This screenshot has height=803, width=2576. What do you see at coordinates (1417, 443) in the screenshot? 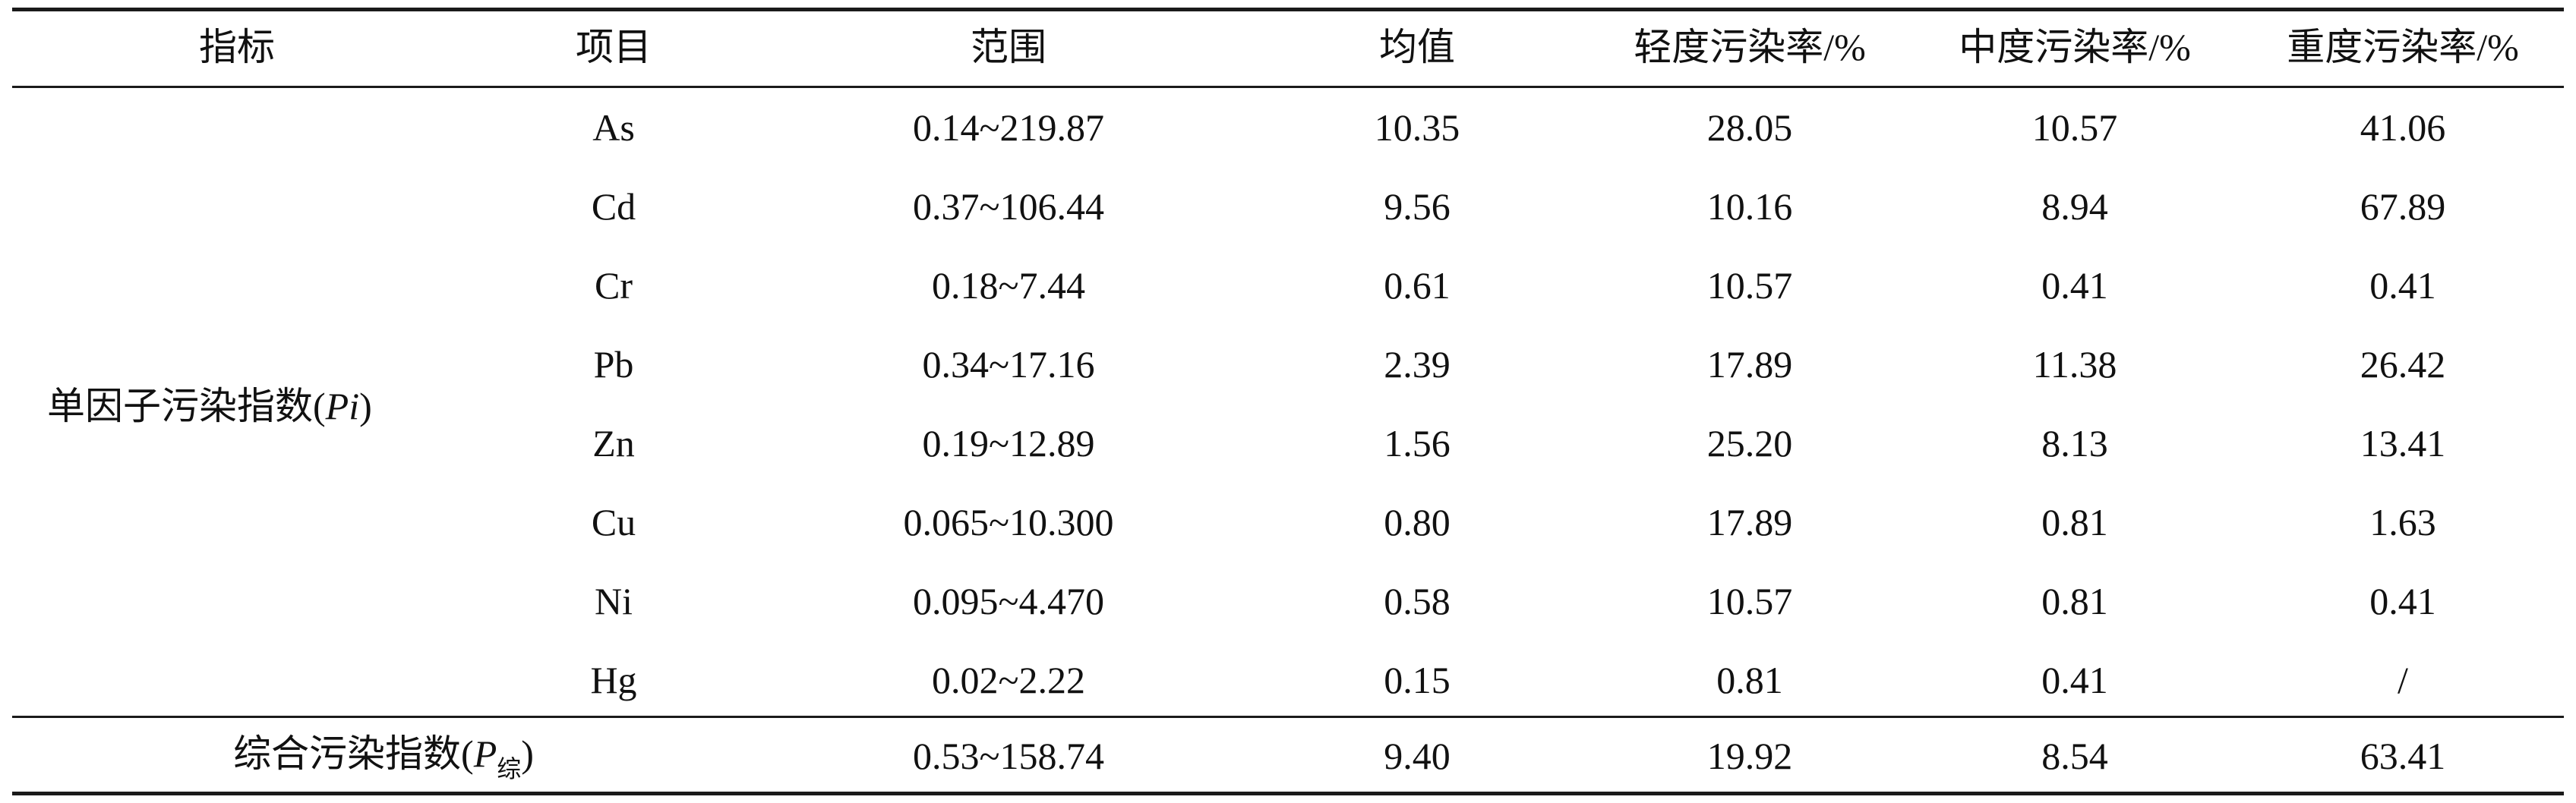
I see `row-mean: 1.56` at bounding box center [1417, 443].